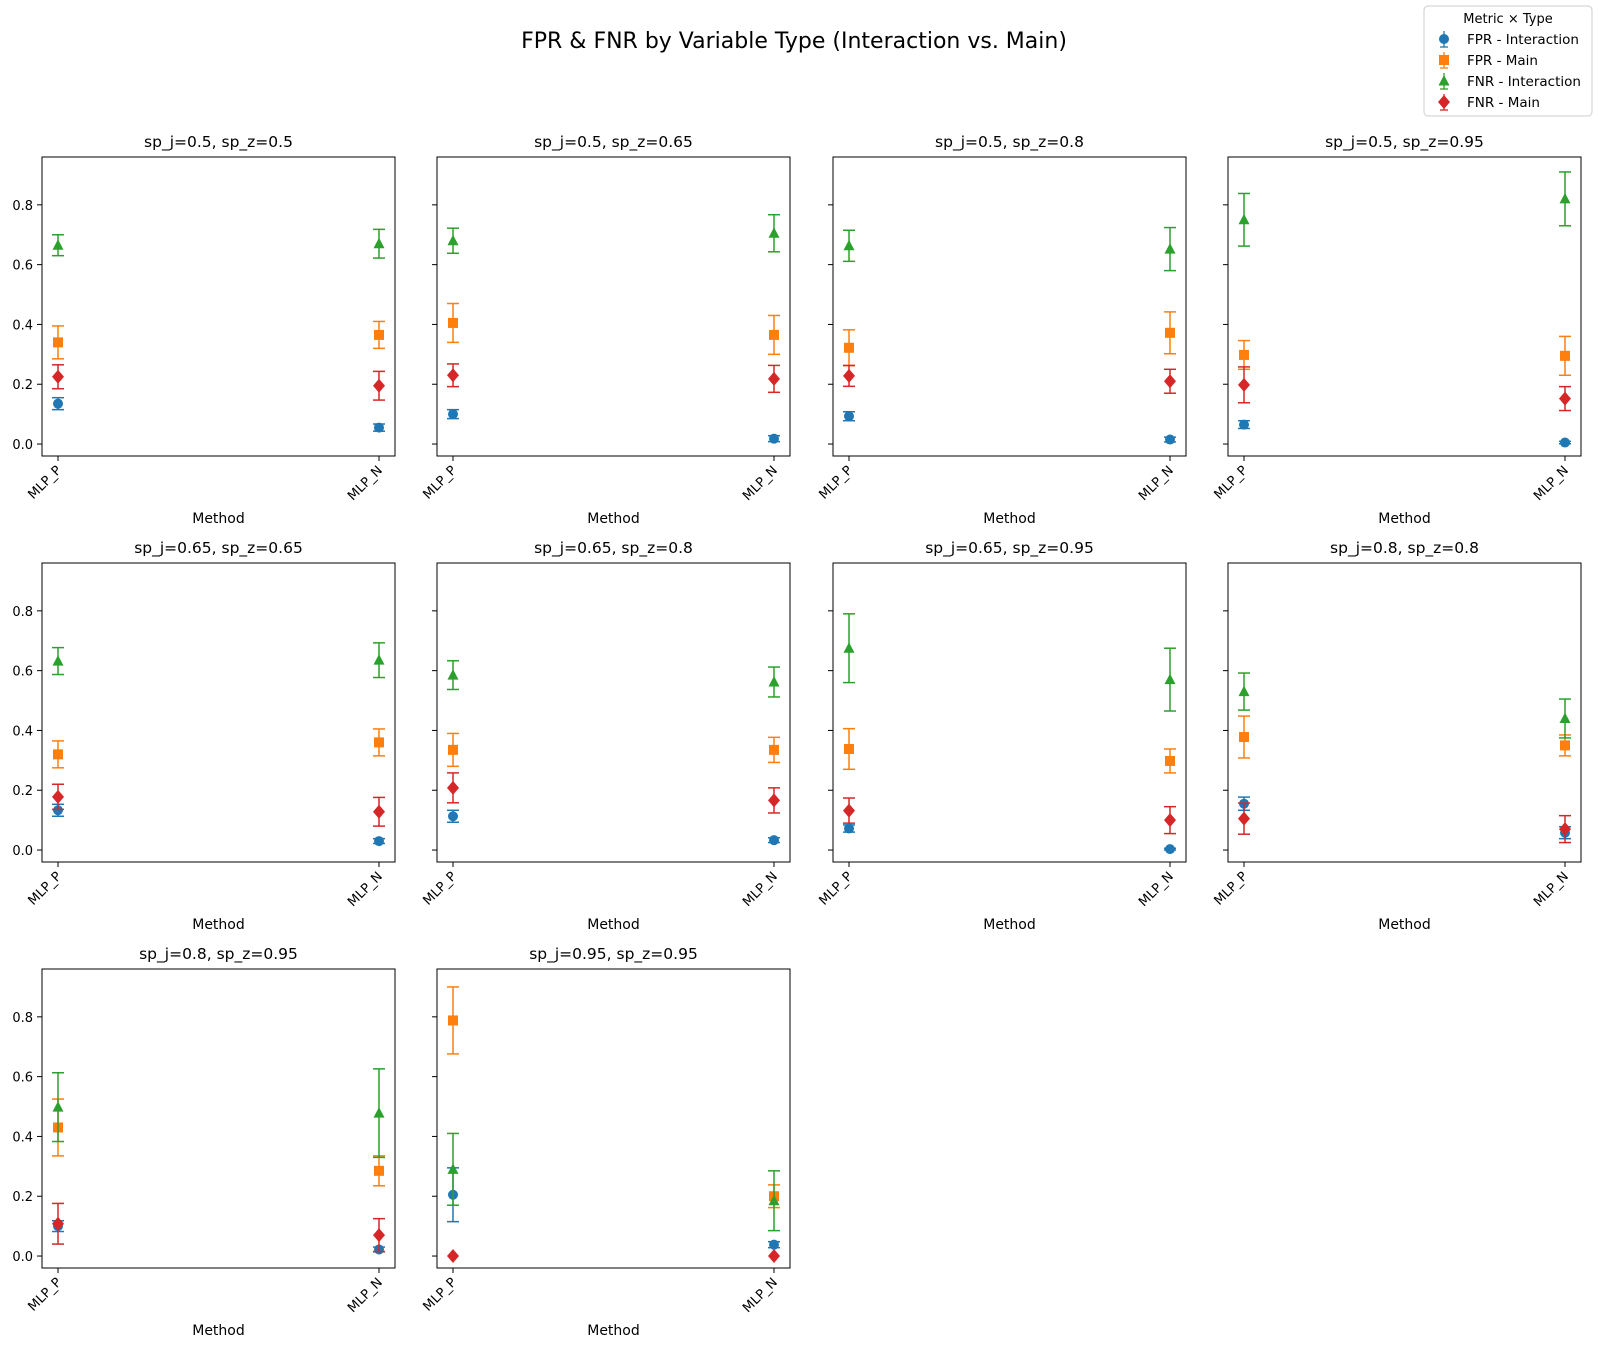 Image resolution: width=1598 pixels, height=1348 pixels. What do you see at coordinates (613, 142) in the screenshot?
I see `subplot-title: sp_j=0.5, sp_z=0.65` at bounding box center [613, 142].